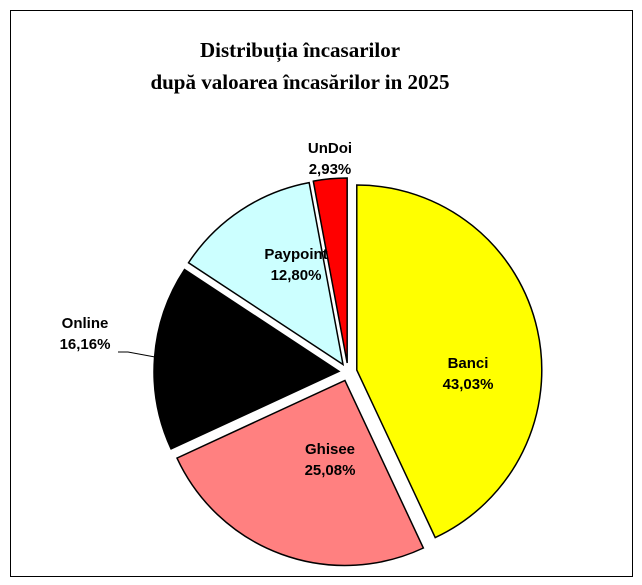 The image size is (642, 585). I want to click on slice-label: Banci, so click(468, 363).